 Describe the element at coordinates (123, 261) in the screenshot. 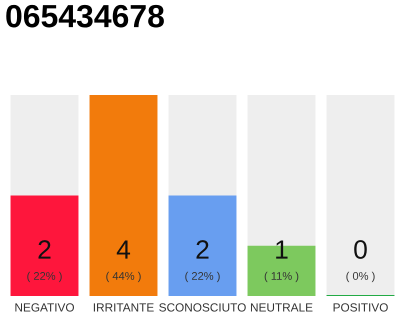

I see `data-label: 4 ( 44% )` at that location.